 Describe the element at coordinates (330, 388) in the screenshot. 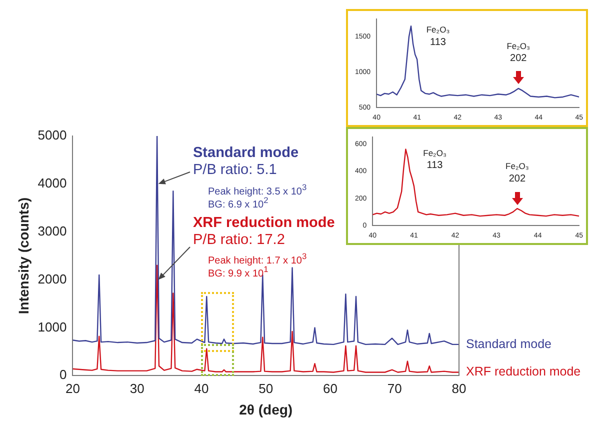

I see `x-tick-label: 60` at that location.